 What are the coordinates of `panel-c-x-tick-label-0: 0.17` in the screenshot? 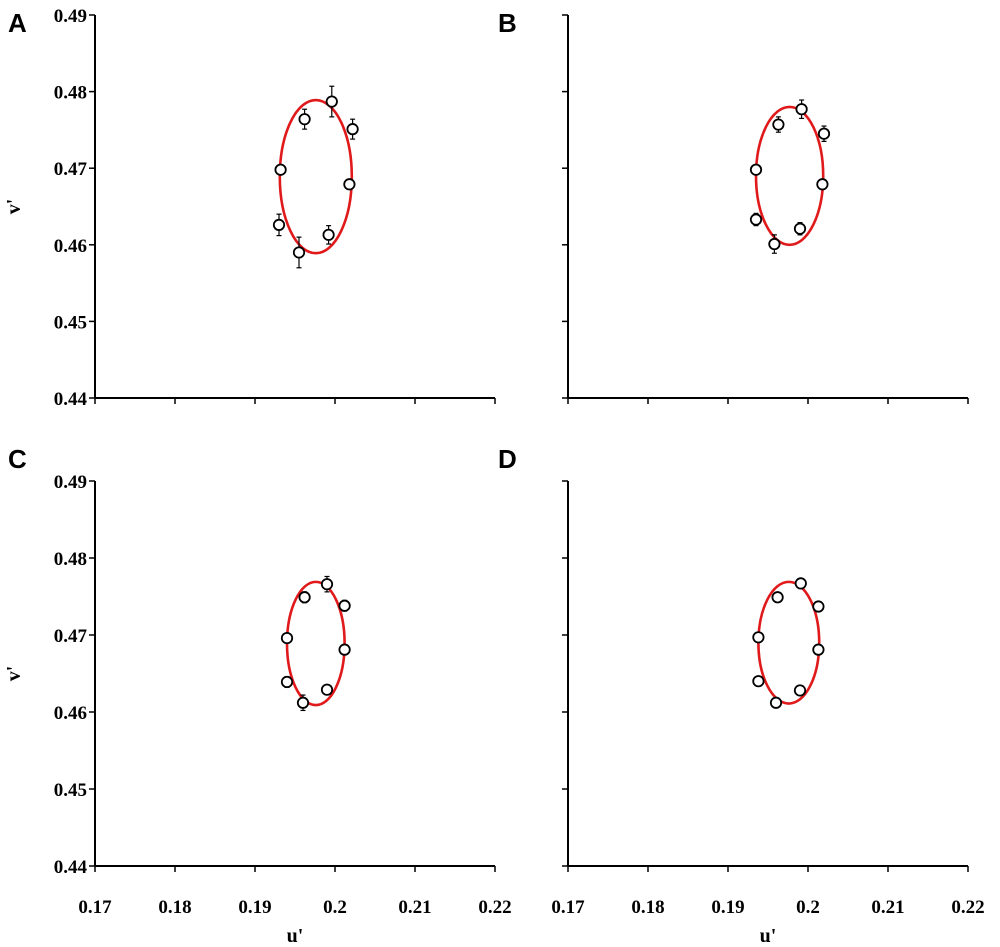 It's located at (95, 907).